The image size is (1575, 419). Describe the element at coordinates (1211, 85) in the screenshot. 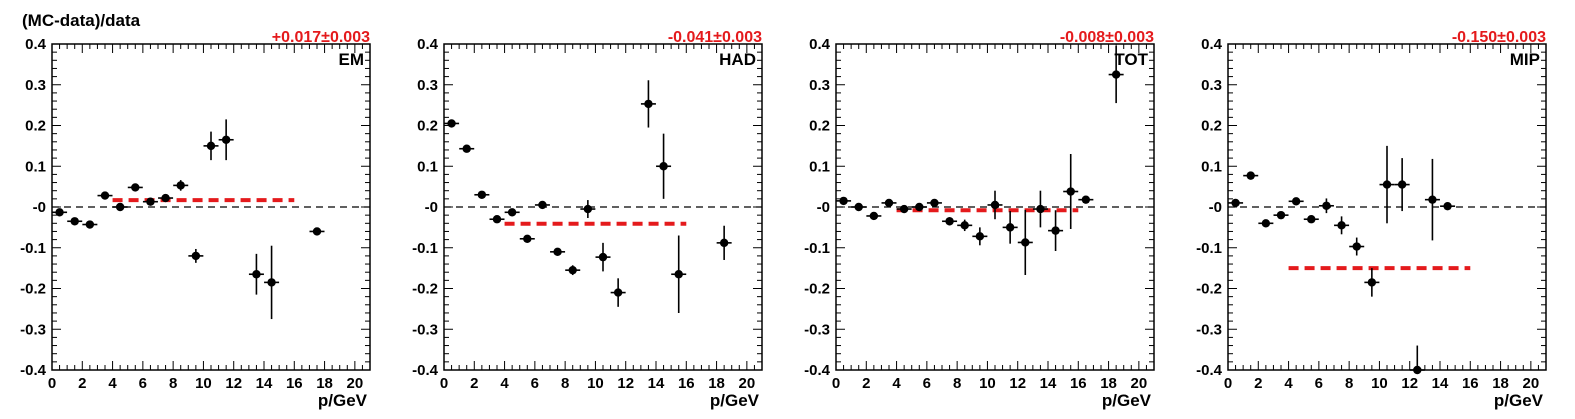

I see `y-tick-label: 0.3` at that location.